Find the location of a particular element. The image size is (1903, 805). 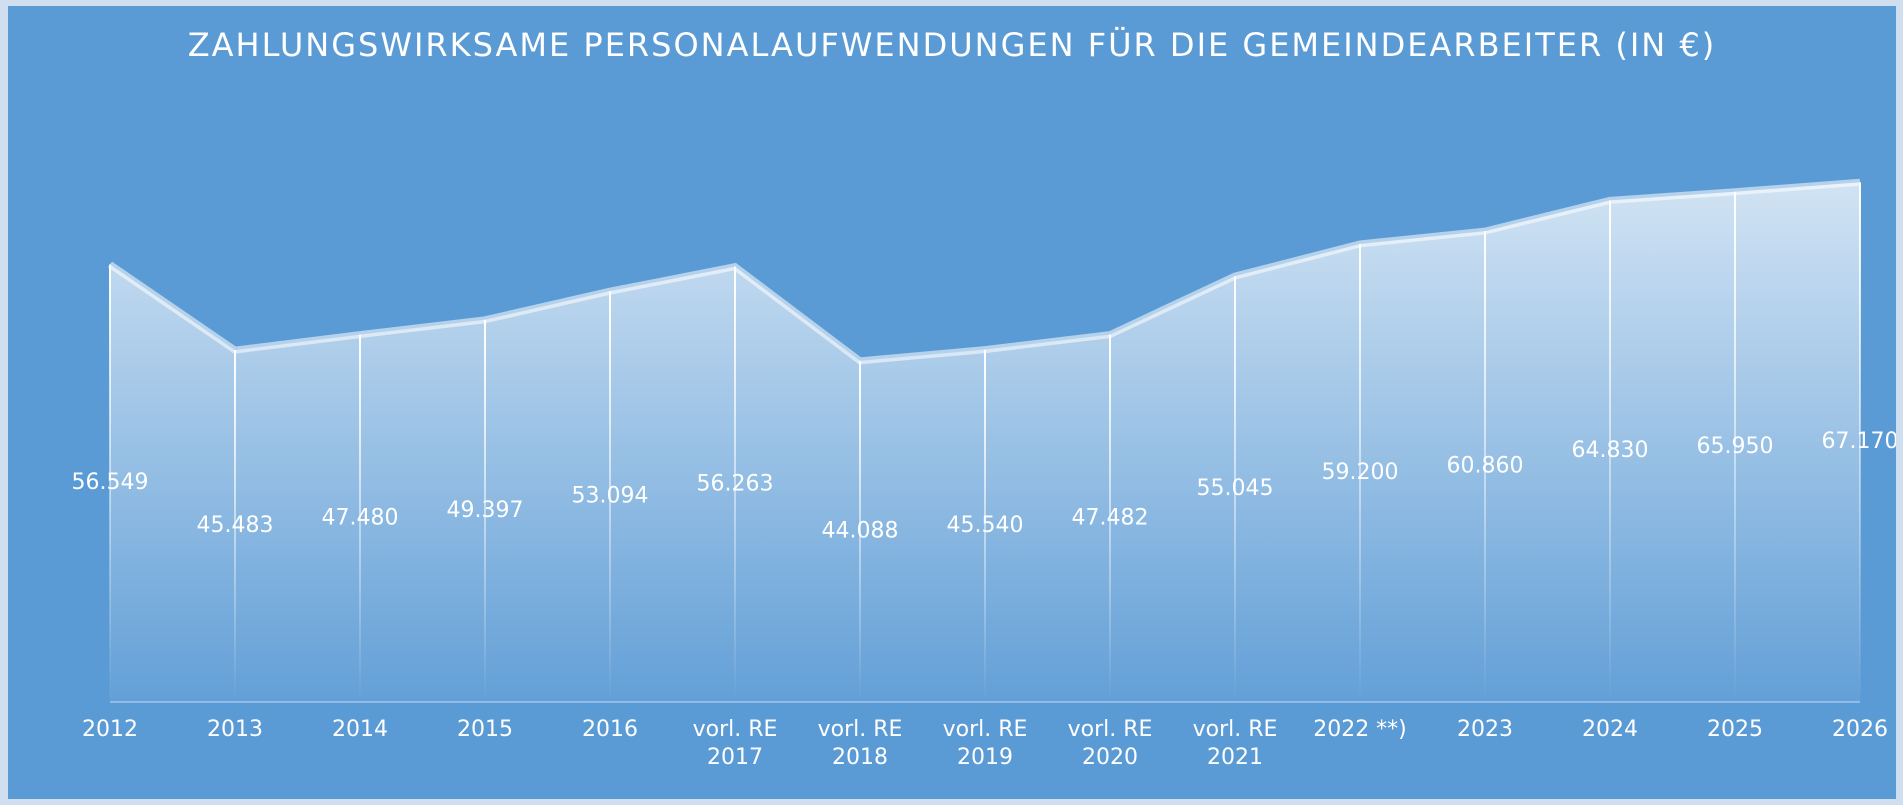

x-tick-label: 2016 is located at coordinates (610, 729).